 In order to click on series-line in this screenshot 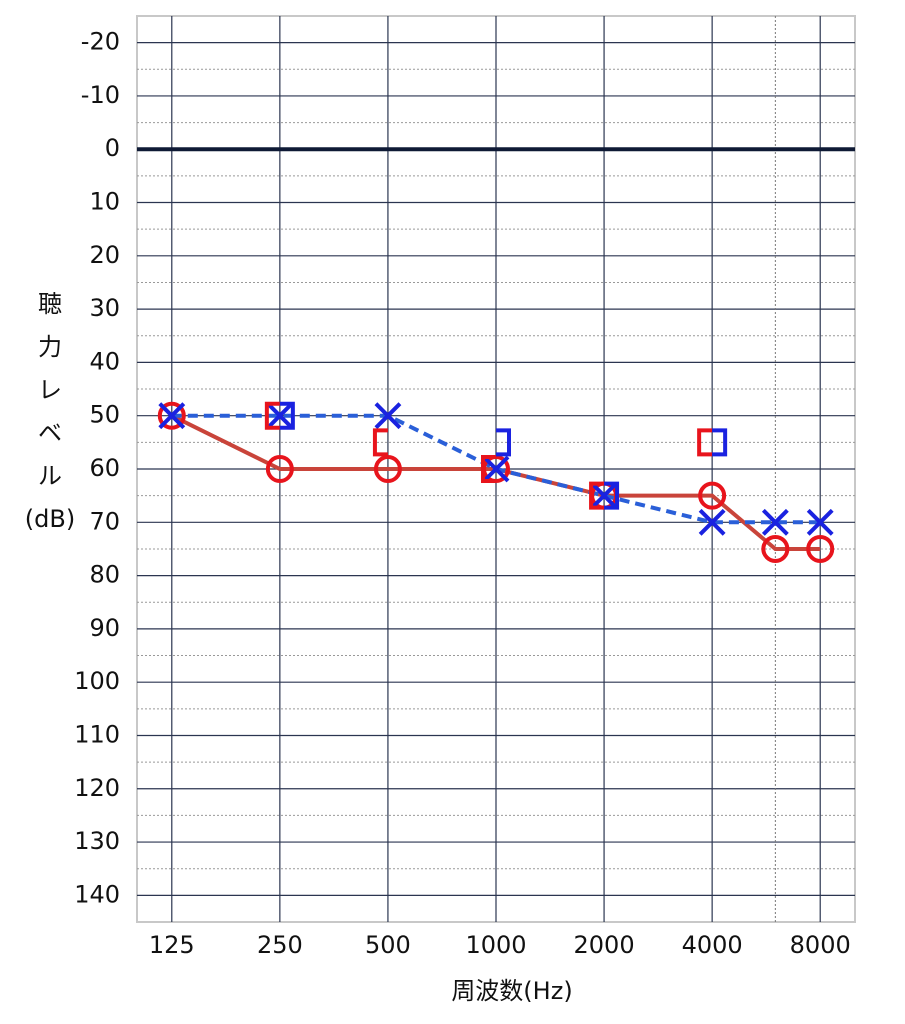, I will do `click(496, 469)`.